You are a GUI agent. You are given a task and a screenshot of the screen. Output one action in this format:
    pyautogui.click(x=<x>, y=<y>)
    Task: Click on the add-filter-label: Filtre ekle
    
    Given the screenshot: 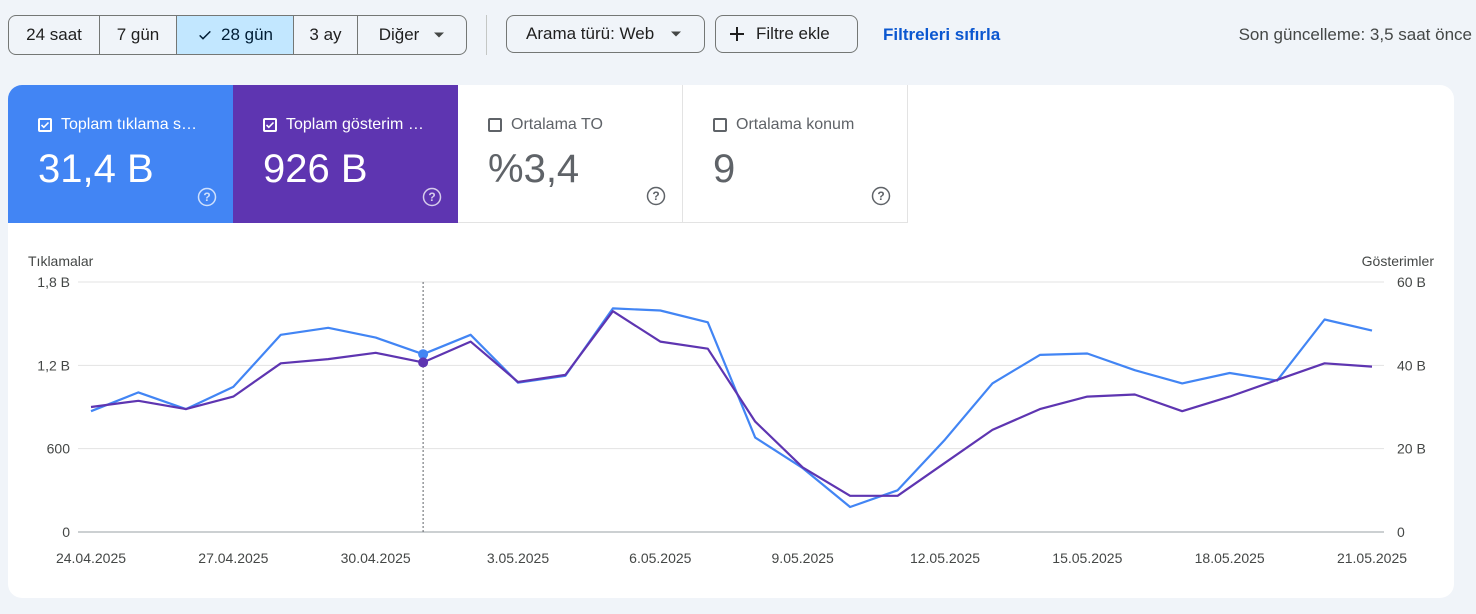 What is the action you would take?
    pyautogui.click(x=793, y=33)
    